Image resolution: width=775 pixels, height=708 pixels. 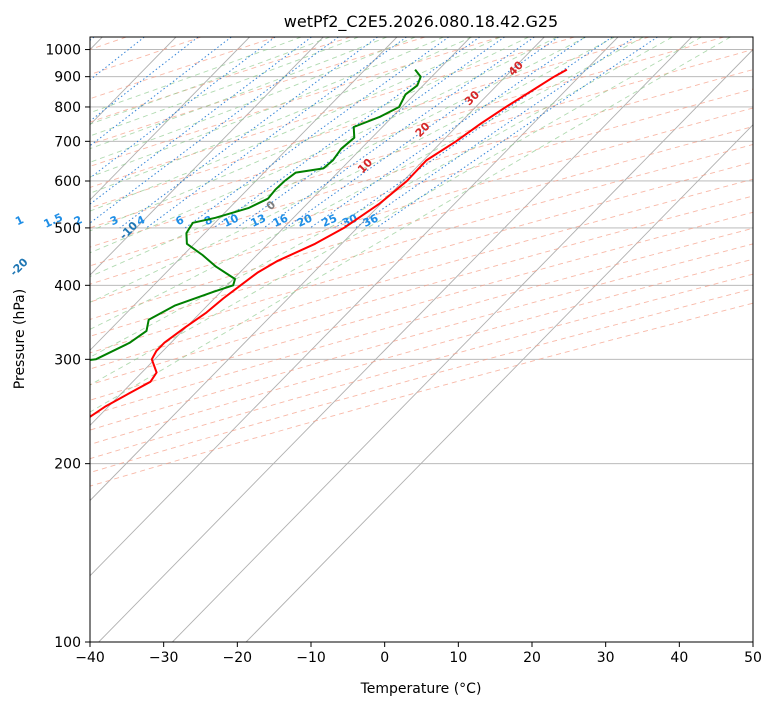 I want to click on x-tick-label: 0, so click(x=384, y=658).